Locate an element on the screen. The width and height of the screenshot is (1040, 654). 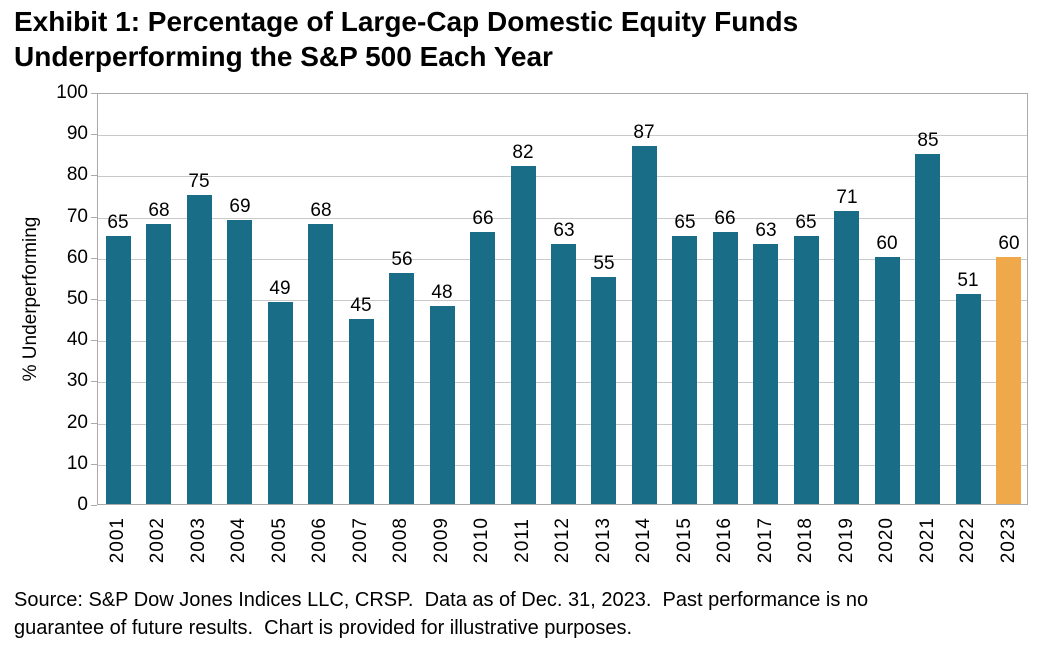
x-tick-label-2015: 2015 is located at coordinates (684, 540).